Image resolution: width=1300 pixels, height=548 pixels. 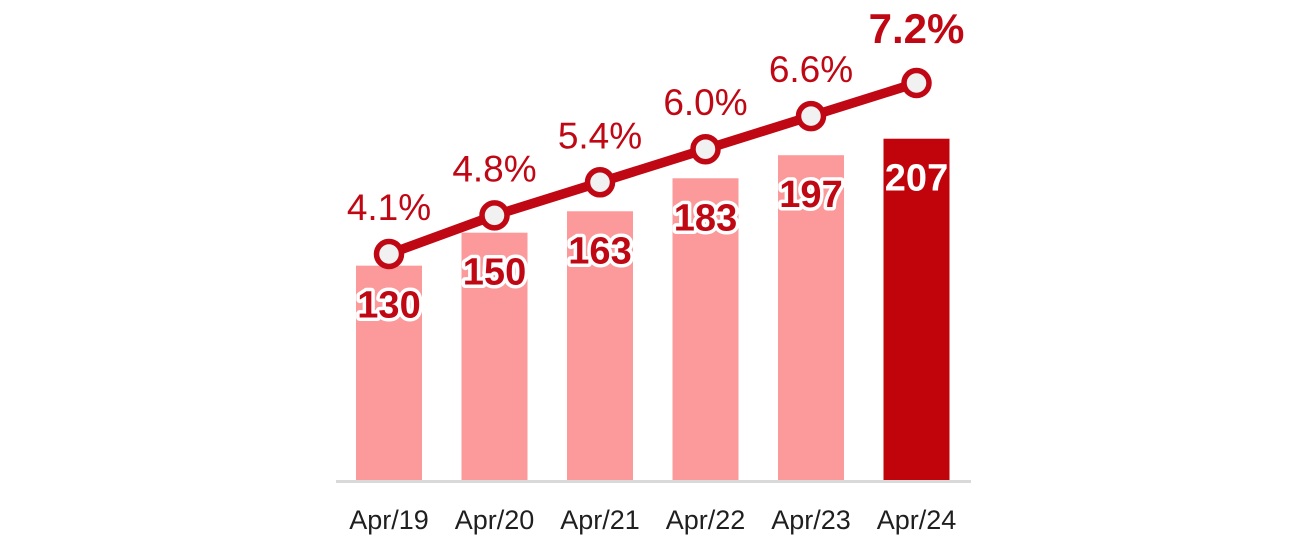 What do you see at coordinates (811, 520) in the screenshot?
I see `x-axis-label-apr-23: Apr/23` at bounding box center [811, 520].